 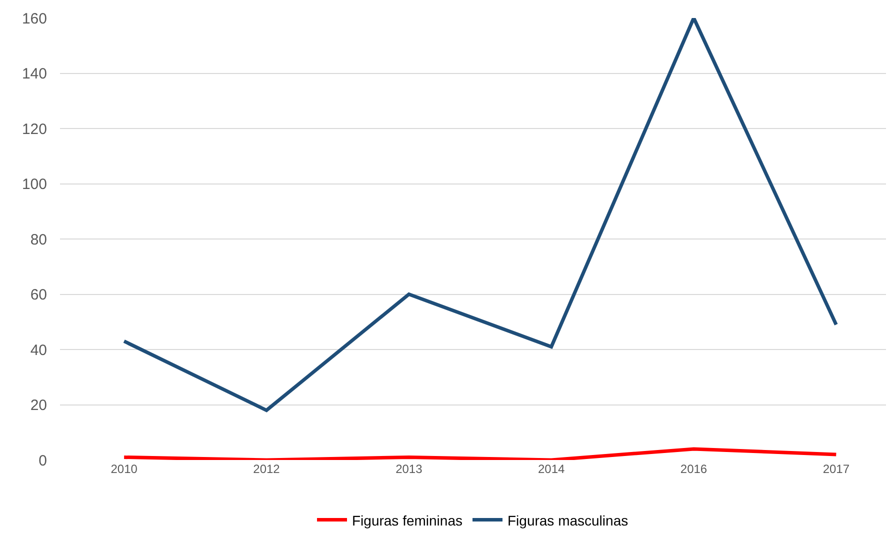 What do you see at coordinates (34, 129) in the screenshot?
I see `y-tick-label: 120` at bounding box center [34, 129].